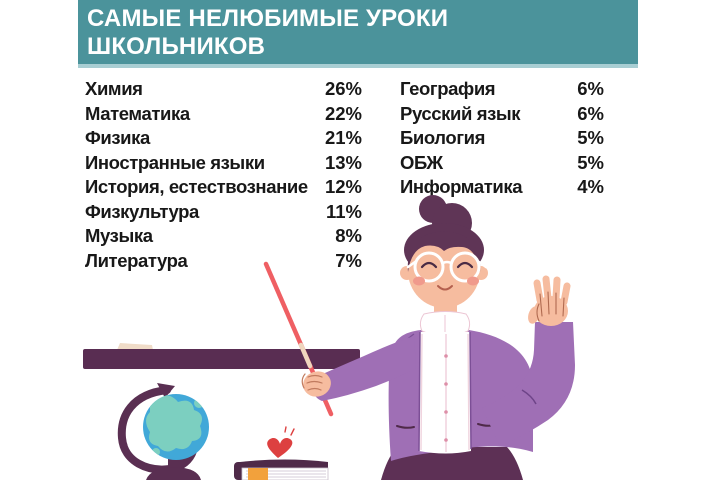 The width and height of the screenshot is (720, 480). Describe the element at coordinates (281, 469) in the screenshot. I see `books-icon` at that location.